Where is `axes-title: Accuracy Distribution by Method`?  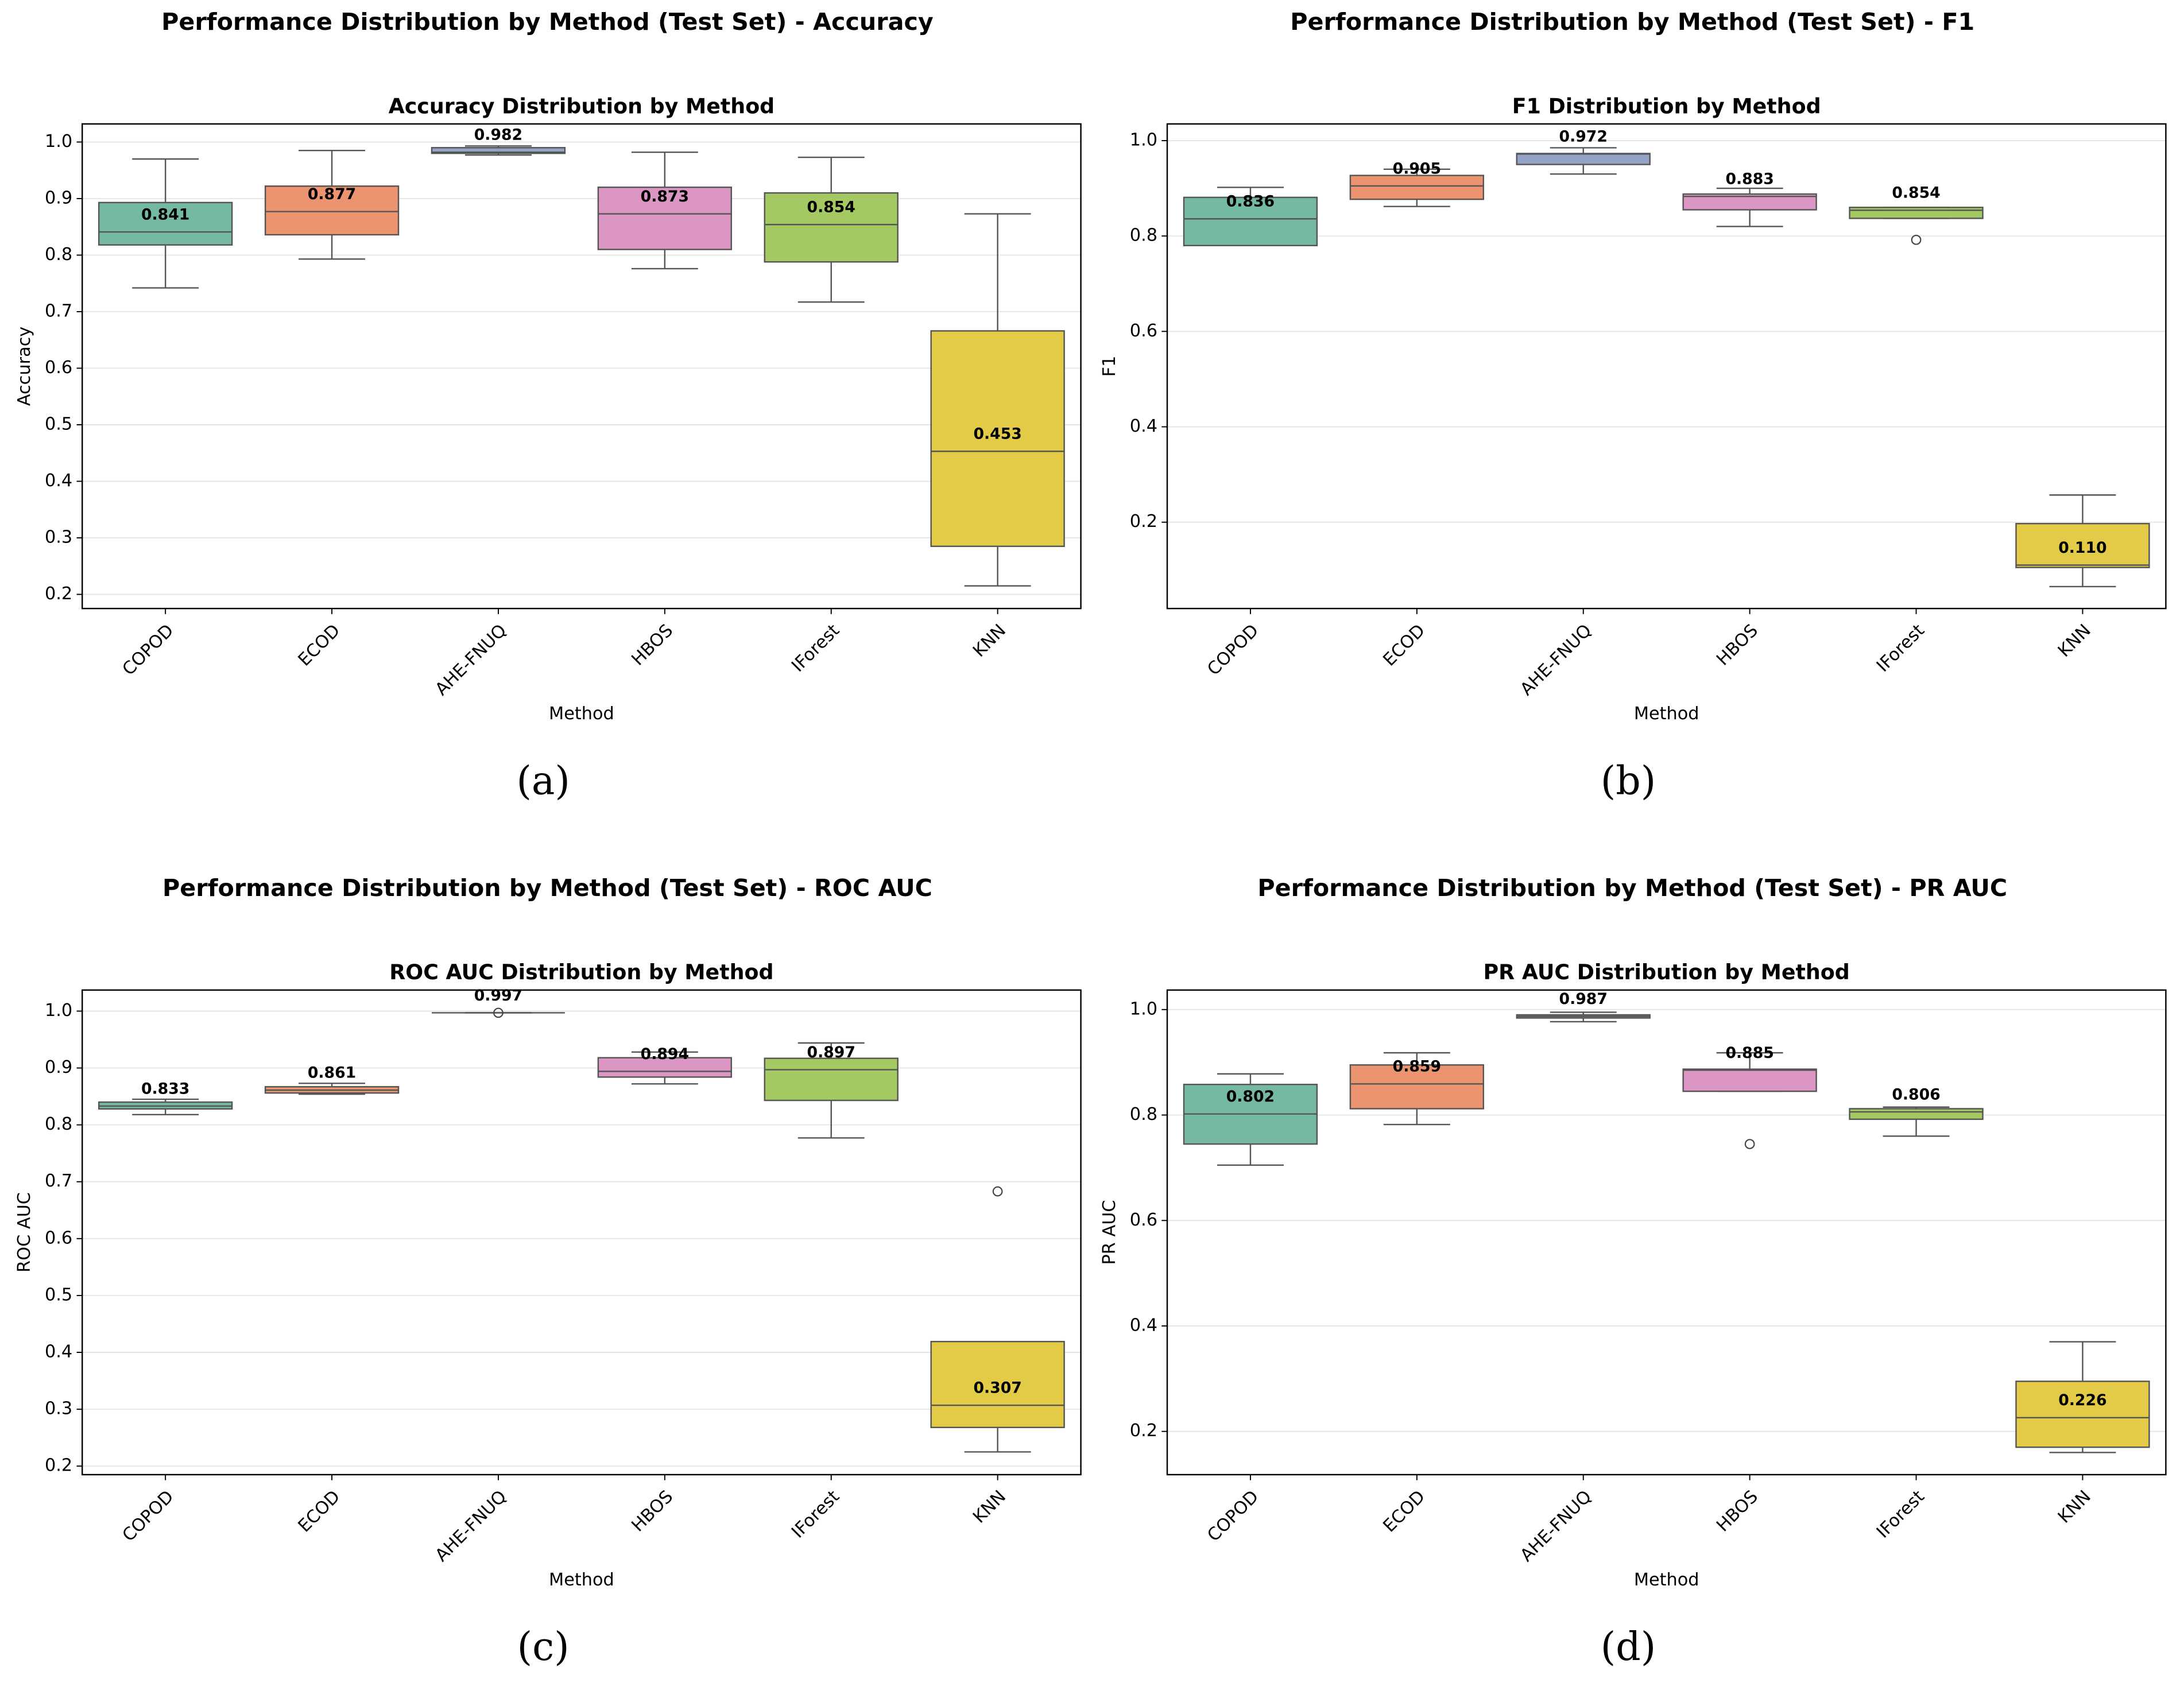 axes-title: Accuracy Distribution by Method is located at coordinates (582, 106).